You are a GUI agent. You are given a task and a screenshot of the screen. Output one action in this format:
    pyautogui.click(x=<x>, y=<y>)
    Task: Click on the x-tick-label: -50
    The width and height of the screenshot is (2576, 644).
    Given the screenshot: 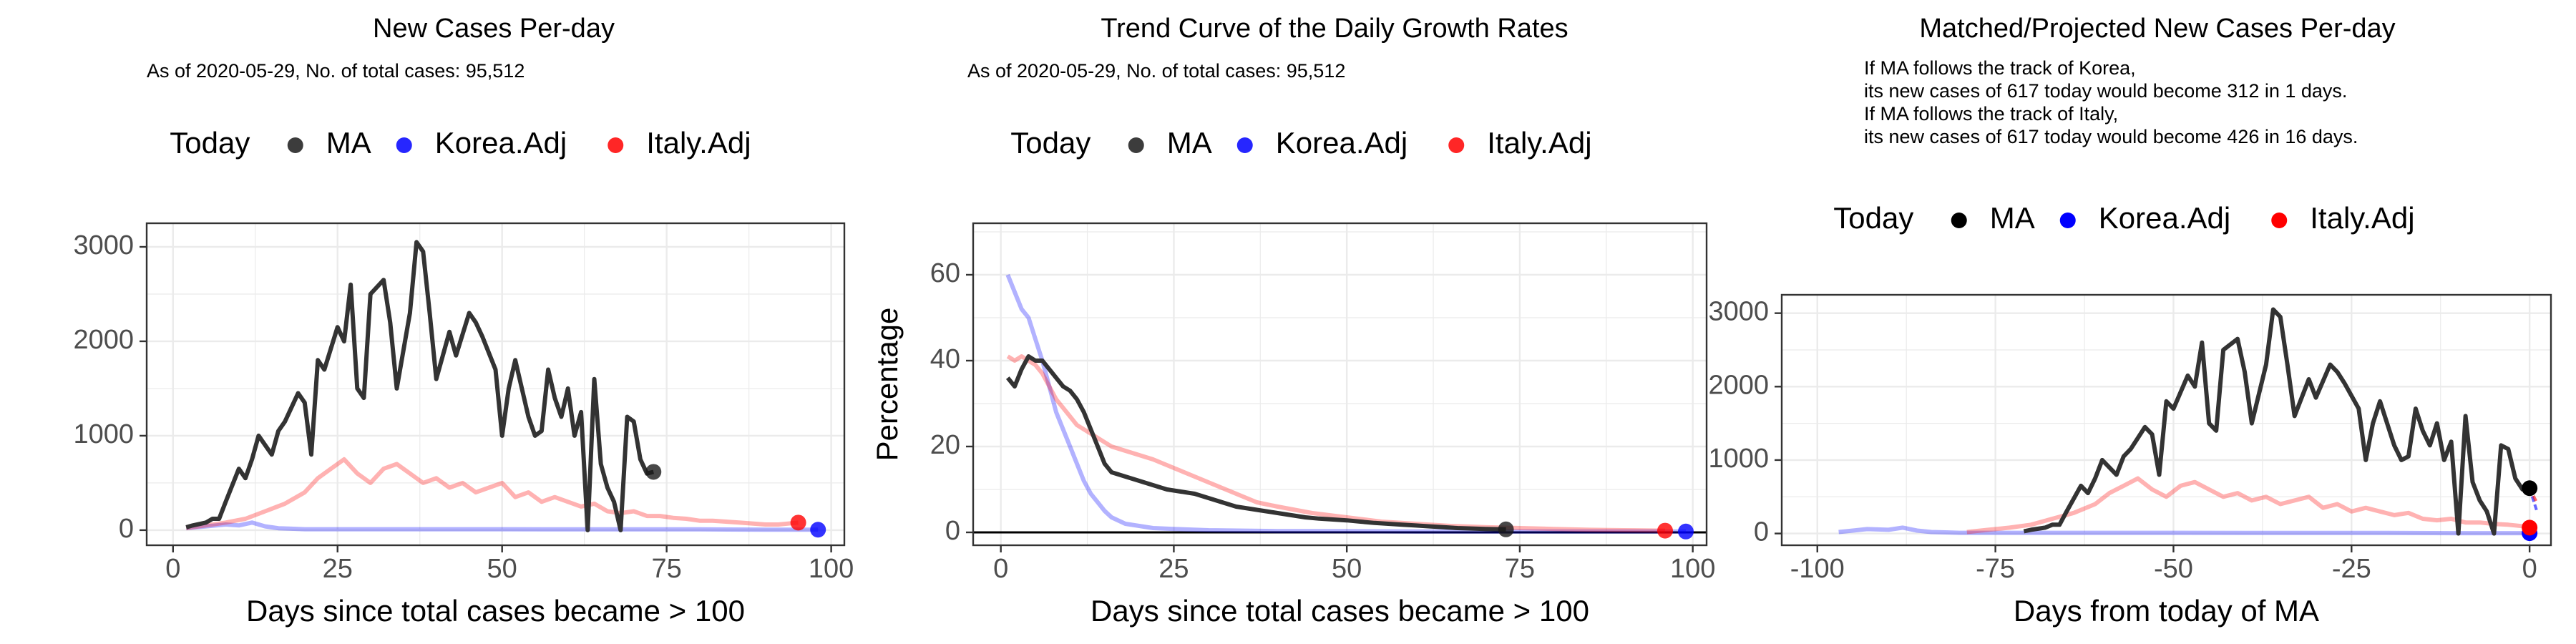 What is the action you would take?
    pyautogui.click(x=2173, y=569)
    